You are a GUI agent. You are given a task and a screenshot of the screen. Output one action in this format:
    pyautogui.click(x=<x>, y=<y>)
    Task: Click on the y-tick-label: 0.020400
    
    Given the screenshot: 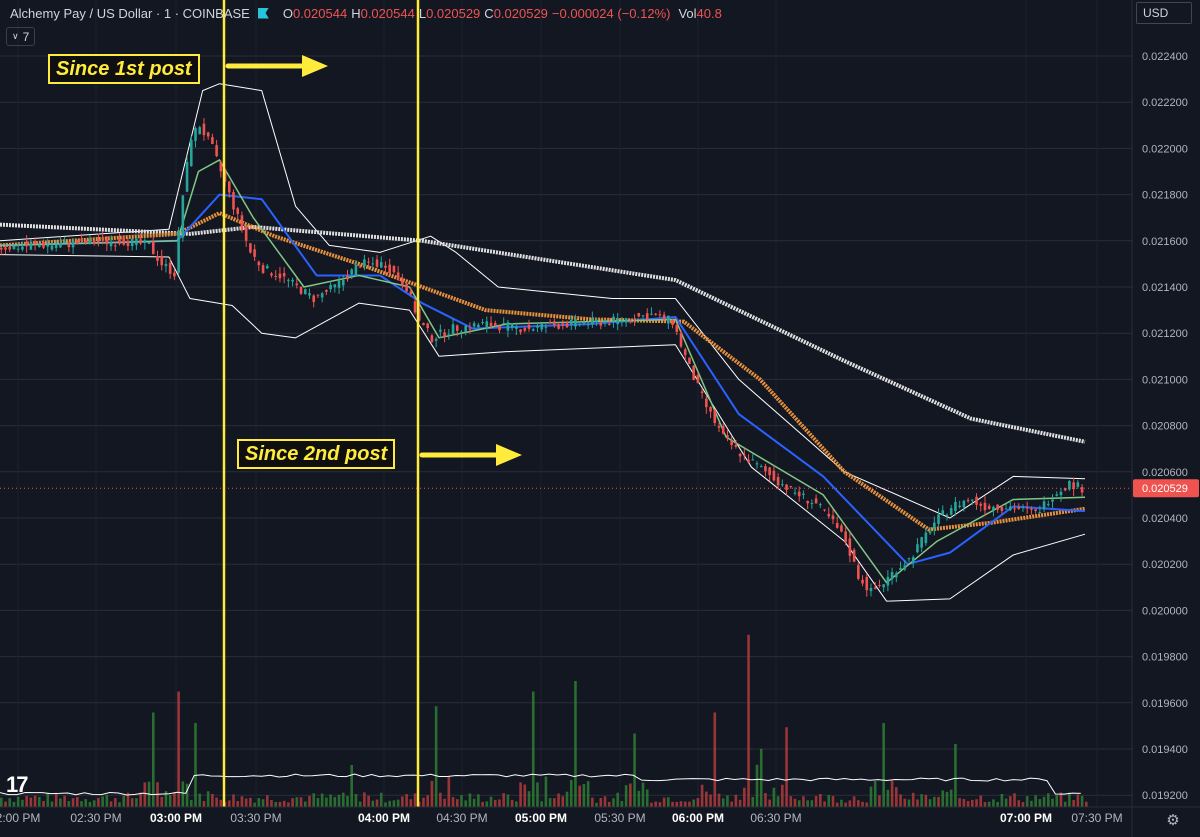 What is the action you would take?
    pyautogui.click(x=1165, y=519)
    